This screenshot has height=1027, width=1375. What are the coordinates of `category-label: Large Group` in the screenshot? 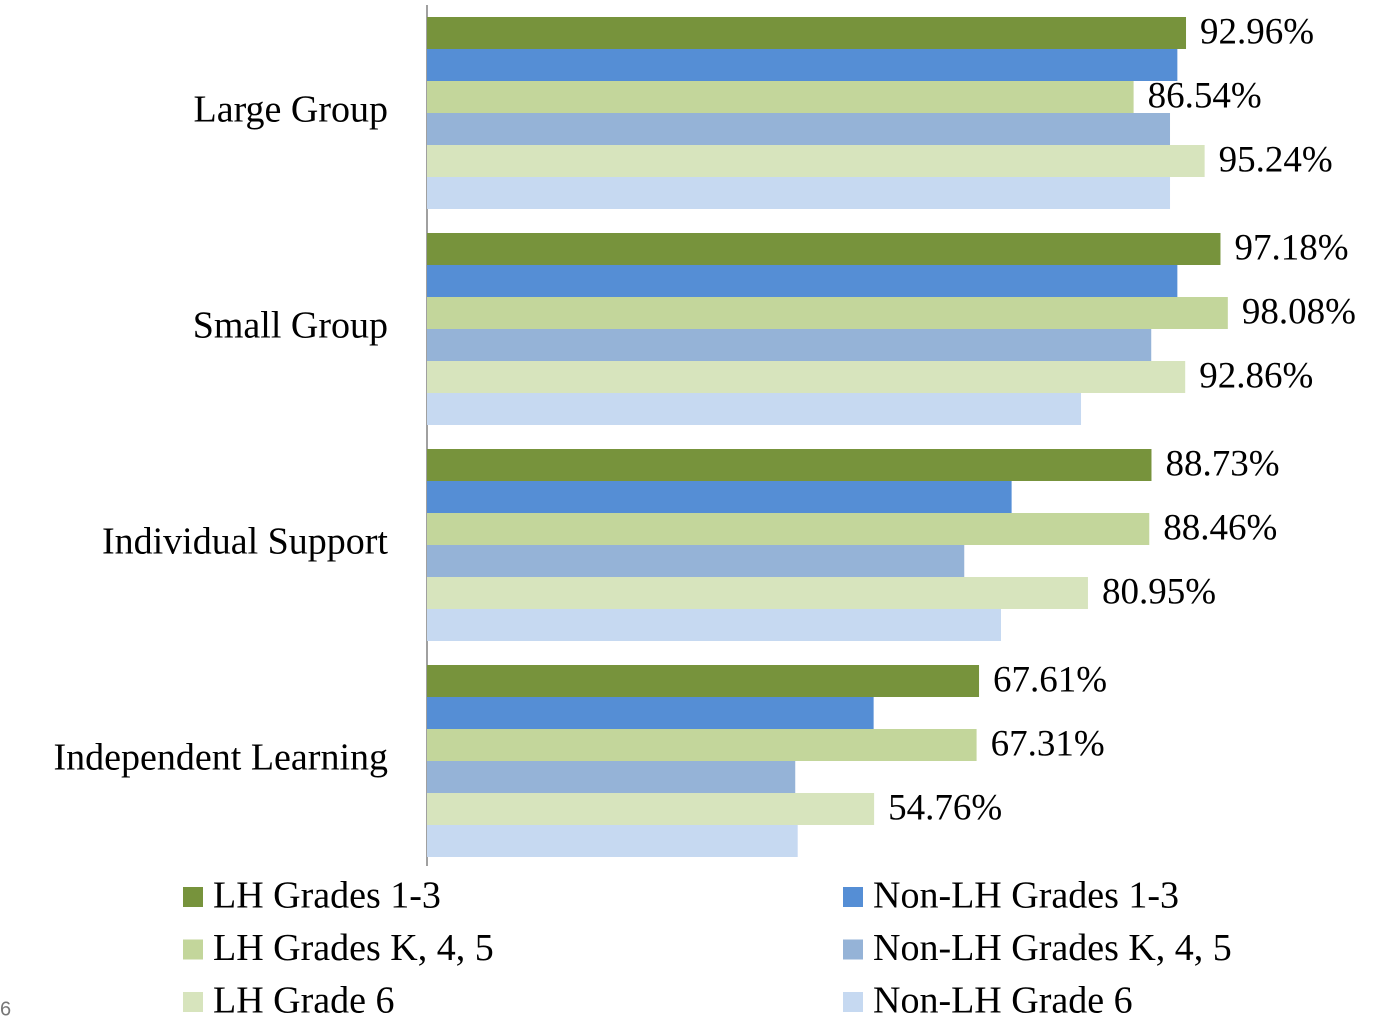 It's located at (290, 110).